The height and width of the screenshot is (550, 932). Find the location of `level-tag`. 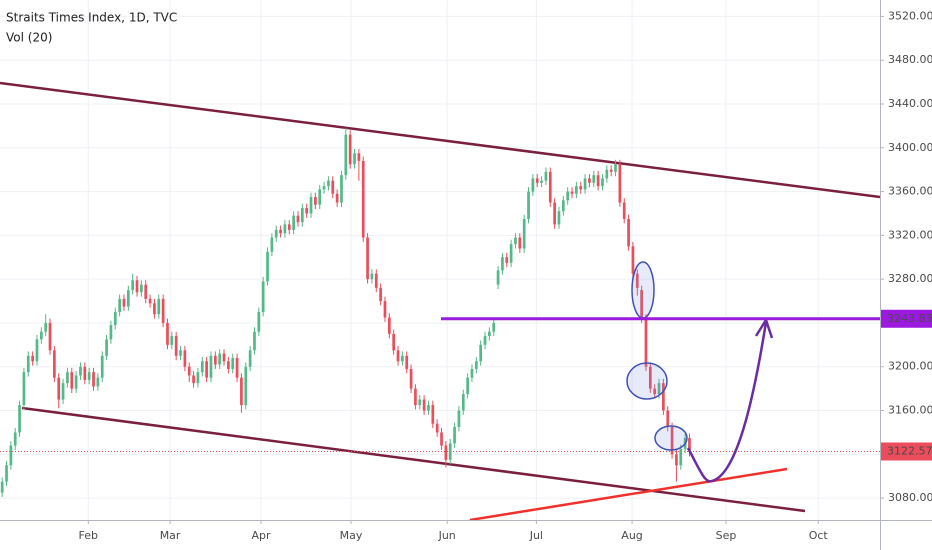

level-tag is located at coordinates (906, 318).